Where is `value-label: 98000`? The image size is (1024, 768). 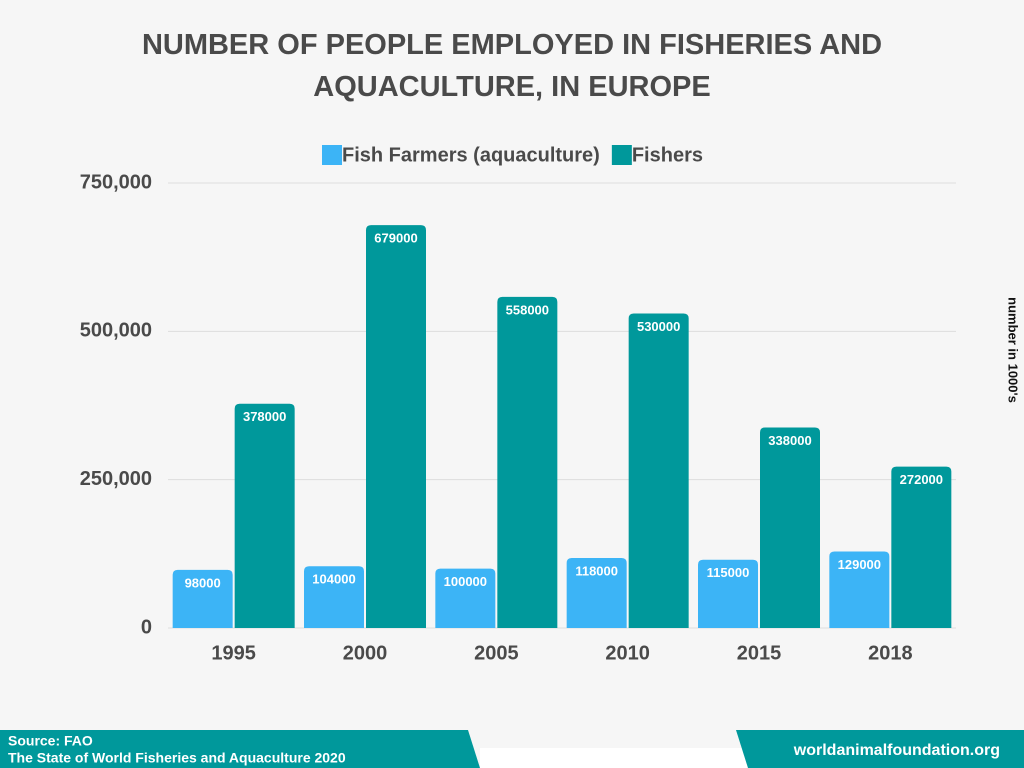
value-label: 98000 is located at coordinates (203, 582).